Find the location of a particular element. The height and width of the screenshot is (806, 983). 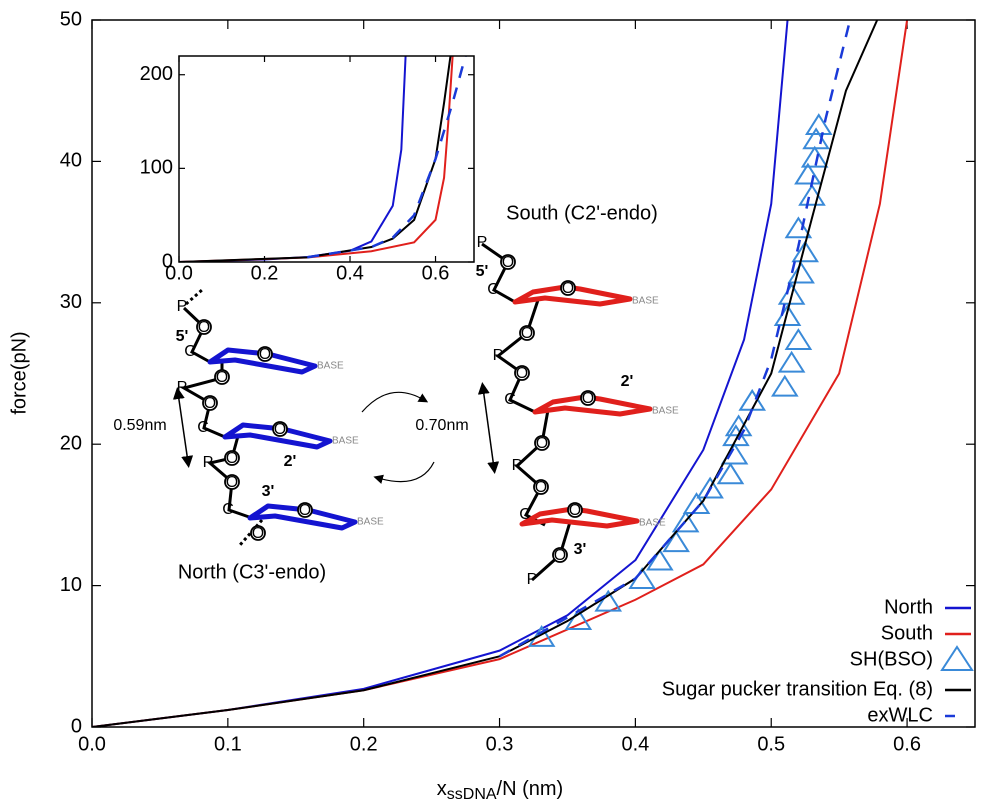

legend-label: North is located at coordinates (908, 607).